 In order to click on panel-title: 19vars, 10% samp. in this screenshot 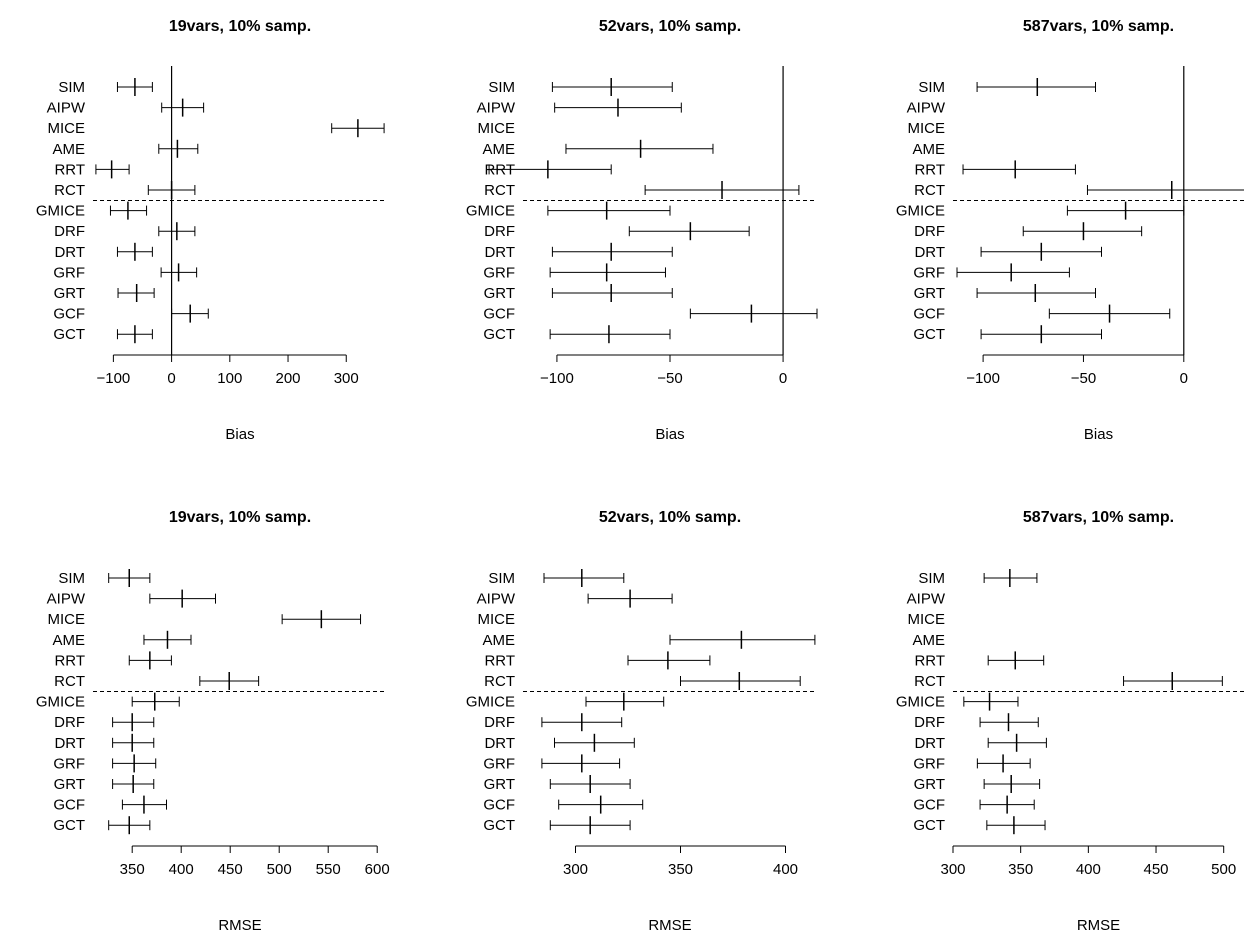, I will do `click(240, 517)`.